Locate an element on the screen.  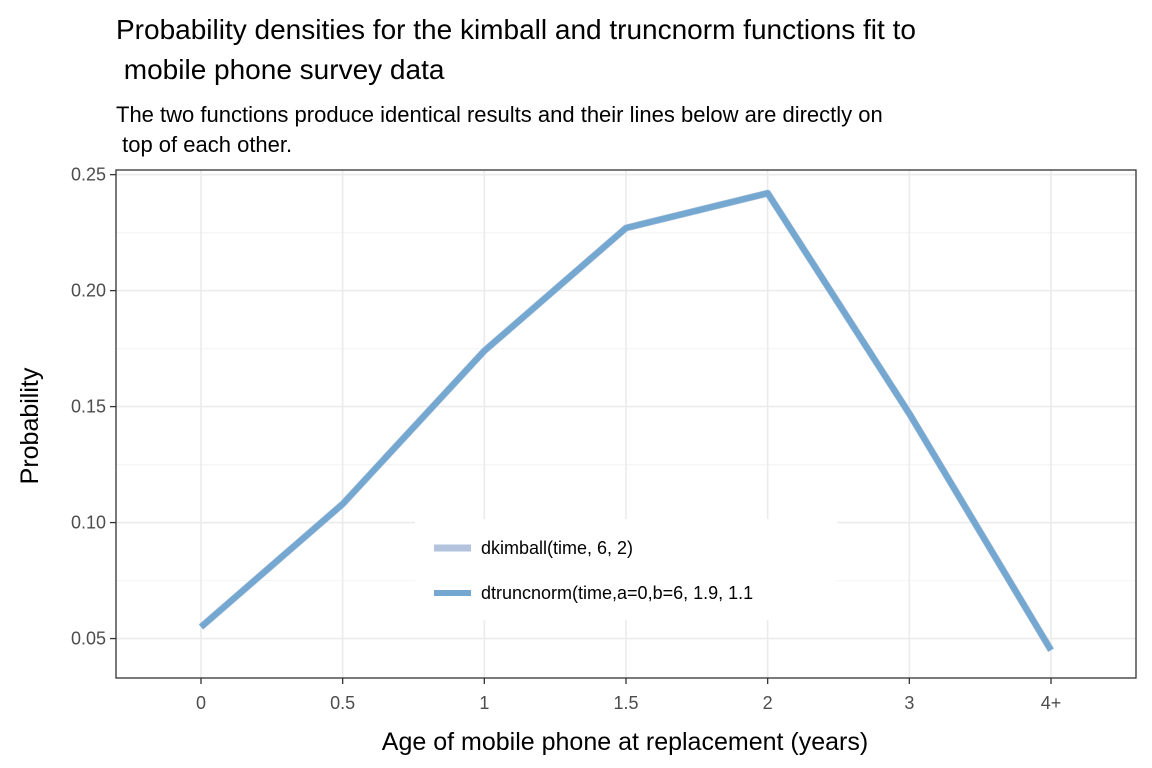
legend-label-2: dtruncnorm(time,a=0,b=6, 1.9, 1.1 is located at coordinates (617, 593).